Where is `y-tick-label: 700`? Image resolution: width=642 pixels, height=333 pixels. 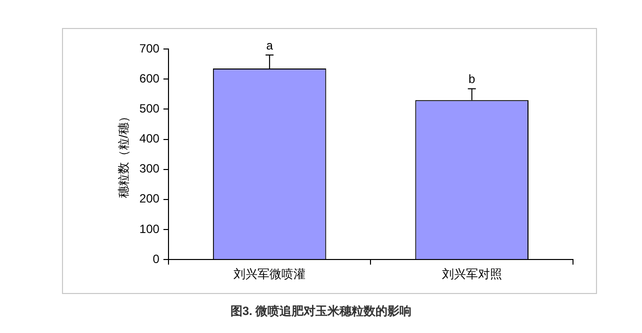
y-tick-label: 700 is located at coordinates (149, 48).